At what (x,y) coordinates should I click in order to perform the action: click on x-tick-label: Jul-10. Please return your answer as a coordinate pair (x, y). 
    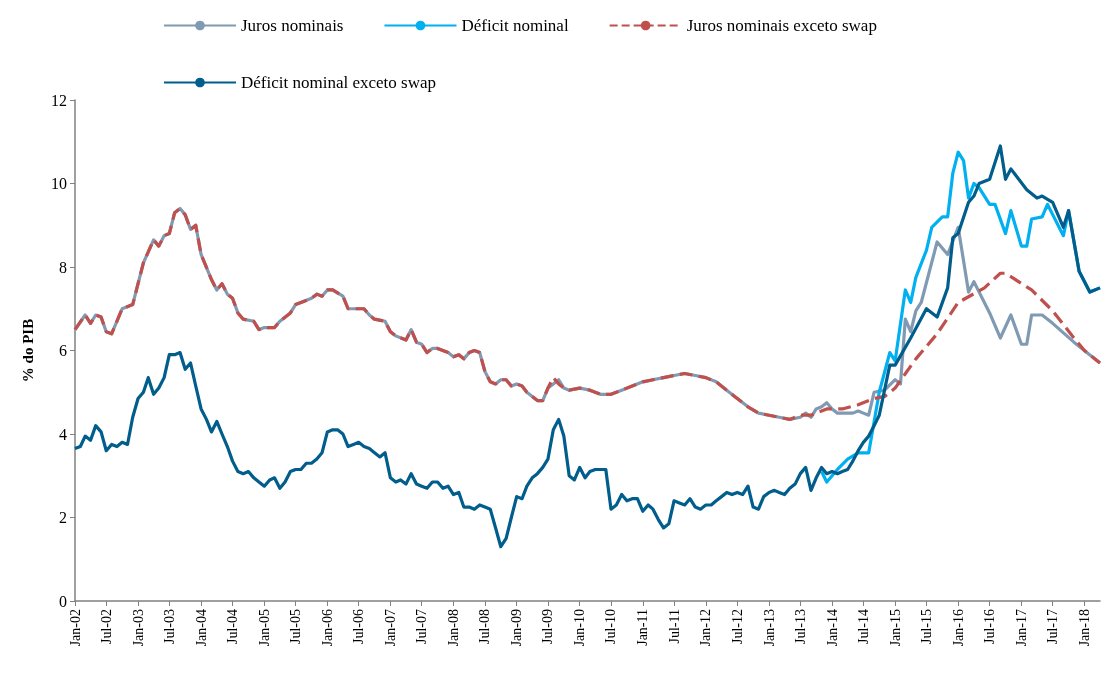
    Looking at the image, I should click on (611, 626).